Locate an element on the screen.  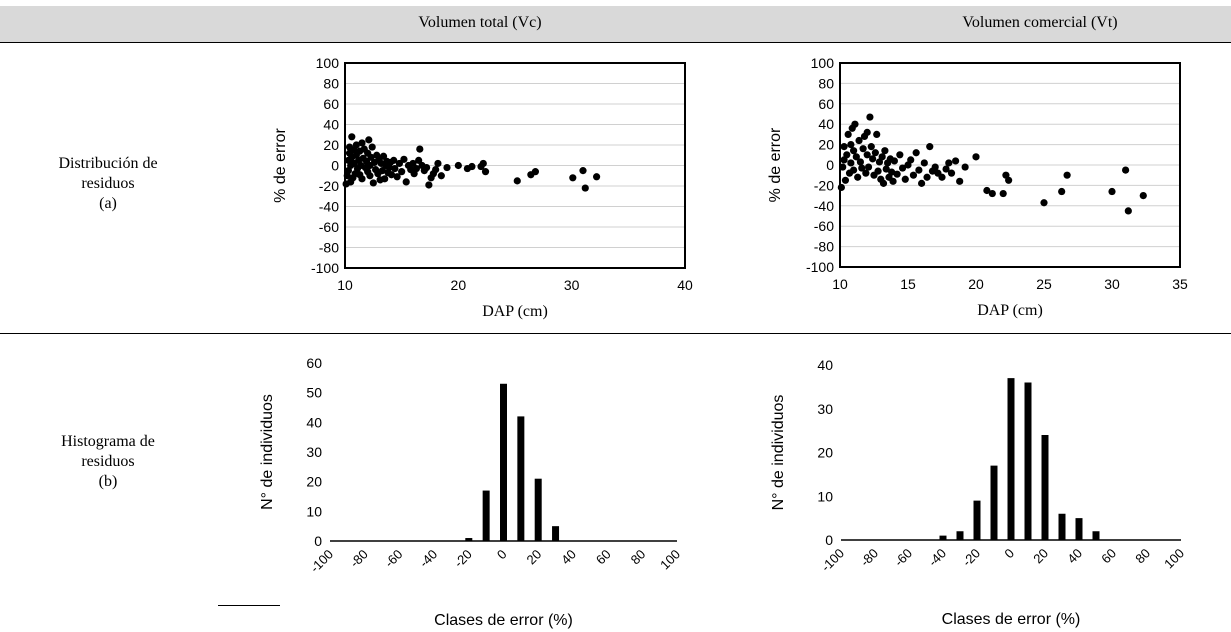
x-tick-label: 10 is located at coordinates (345, 285).